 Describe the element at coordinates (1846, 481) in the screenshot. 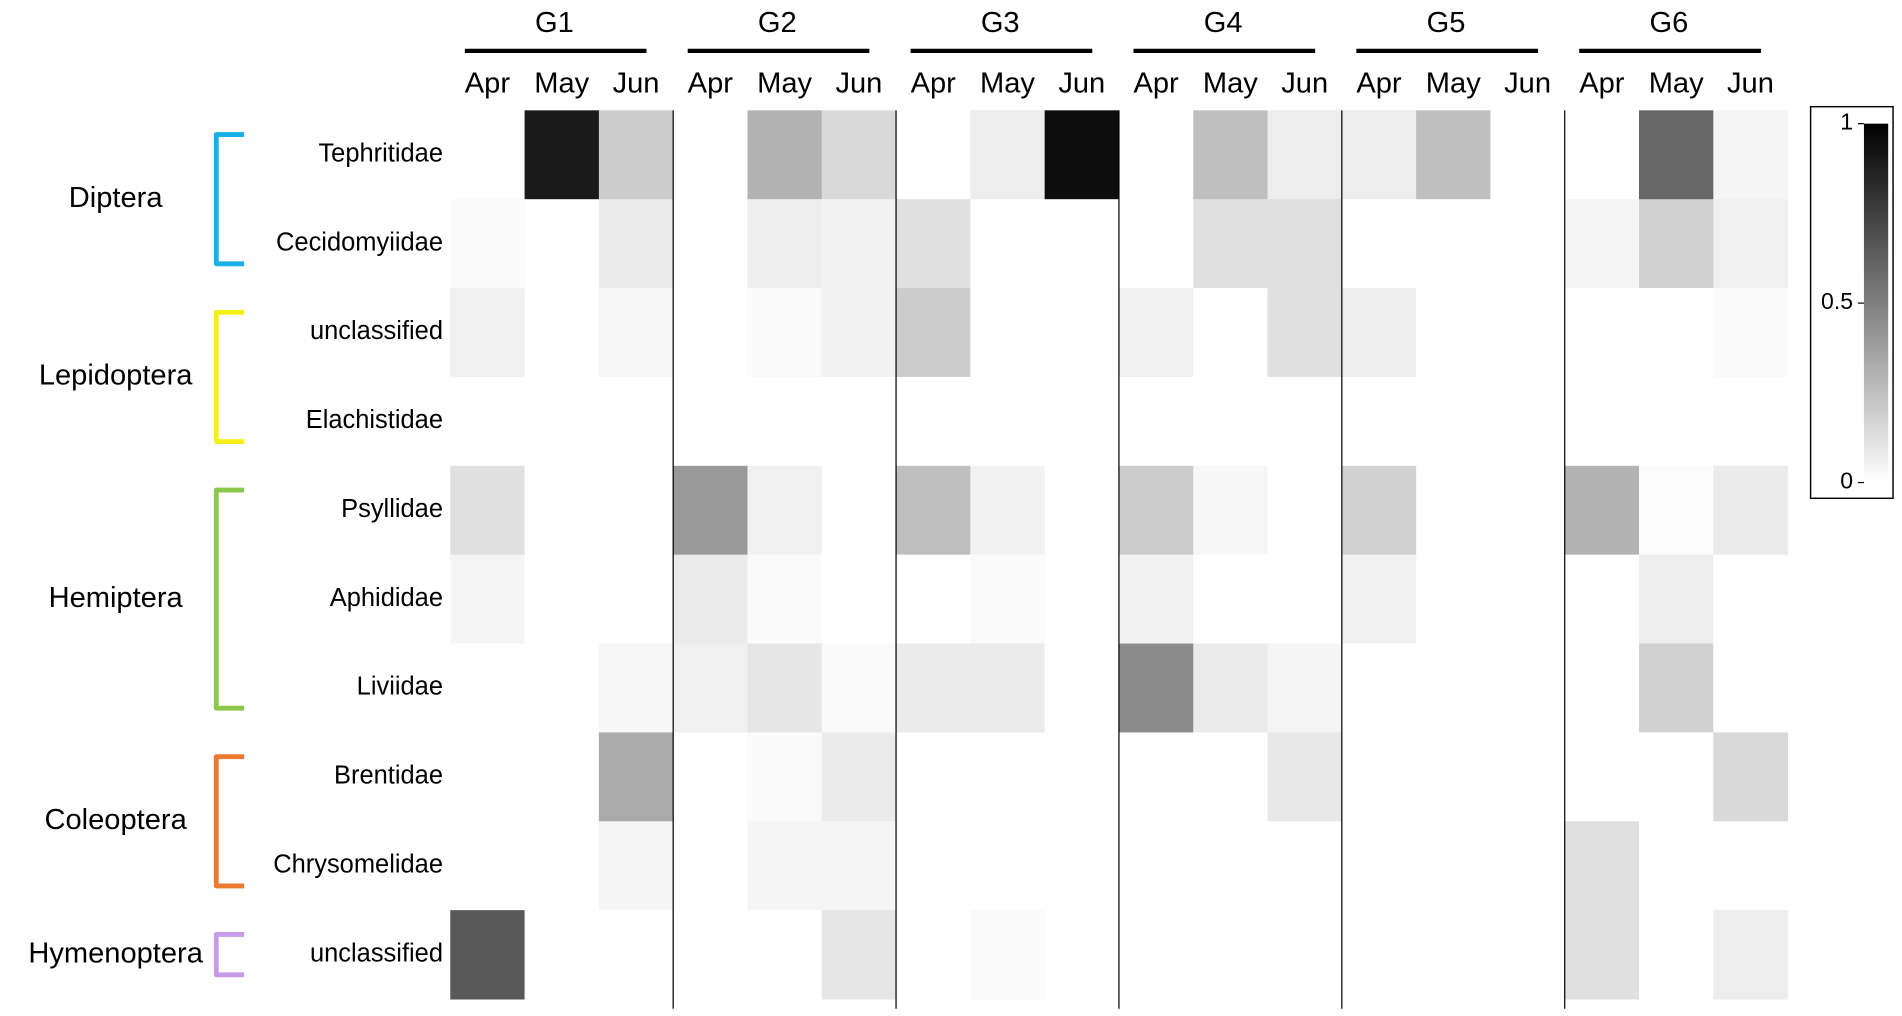

I see `colorbar-tick-label: 0` at that location.